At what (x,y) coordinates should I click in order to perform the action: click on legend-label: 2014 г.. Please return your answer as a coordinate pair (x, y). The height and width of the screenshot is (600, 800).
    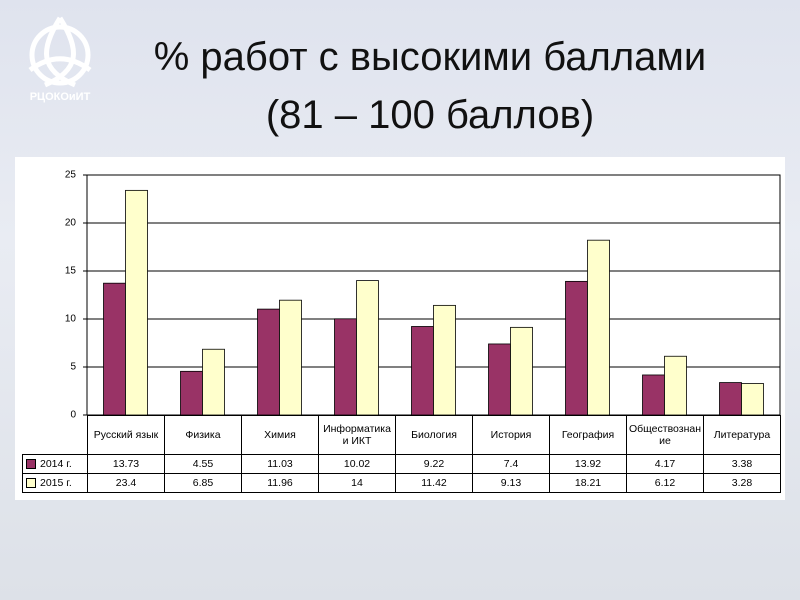
    Looking at the image, I should click on (56, 464).